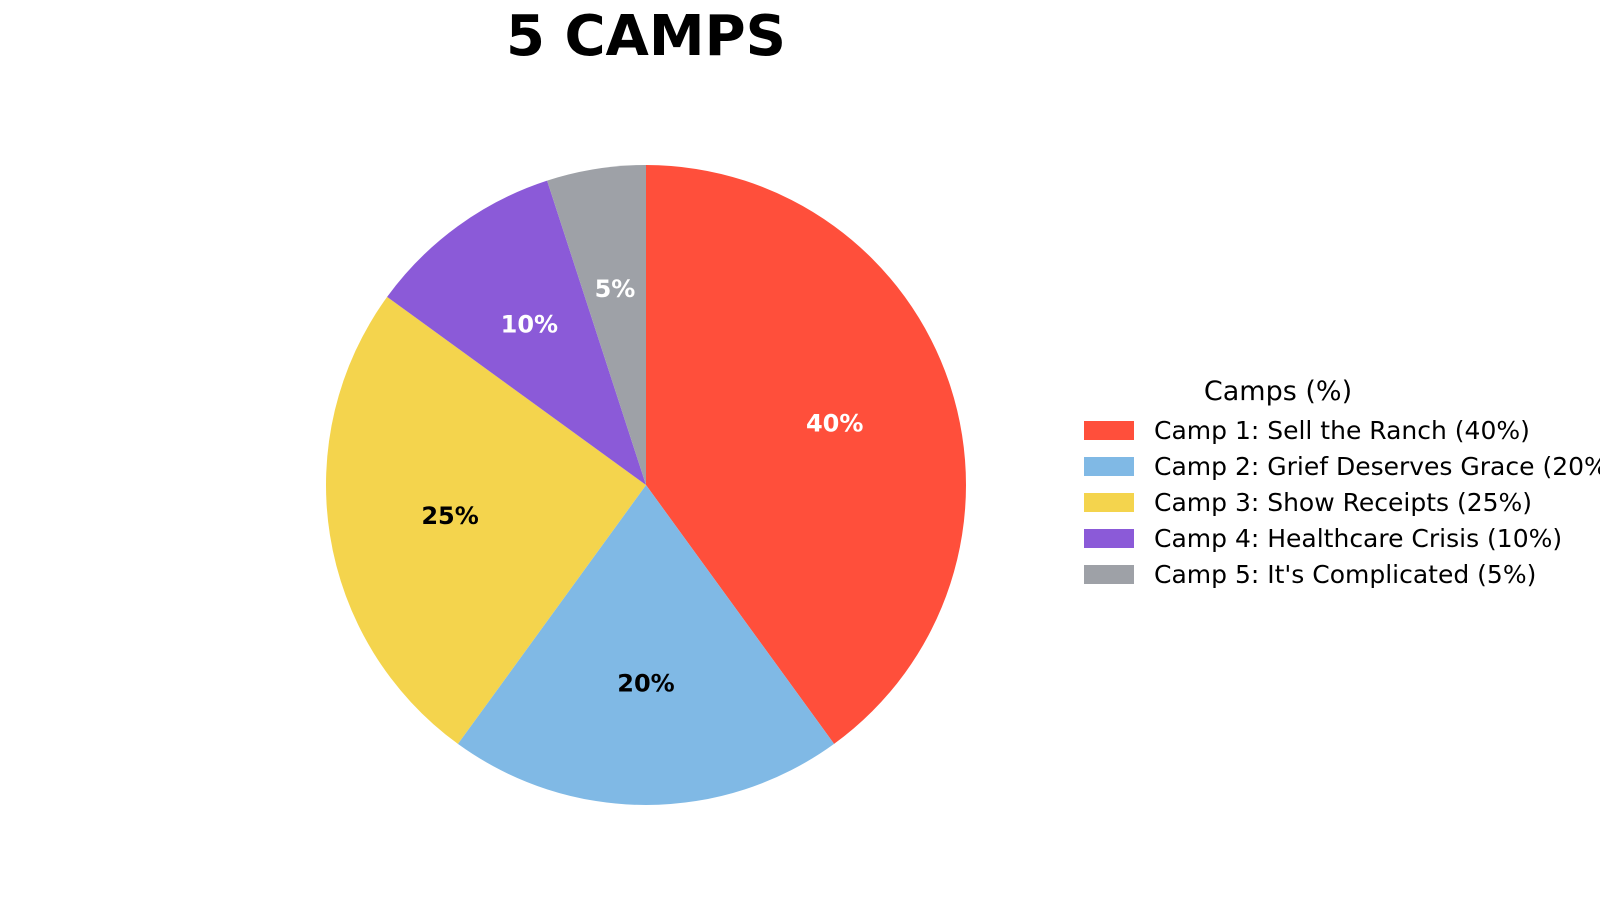 The width and height of the screenshot is (1600, 900). I want to click on legend-label-2: Camp 2: Grief Deserves Grace (20%), so click(1377, 466).